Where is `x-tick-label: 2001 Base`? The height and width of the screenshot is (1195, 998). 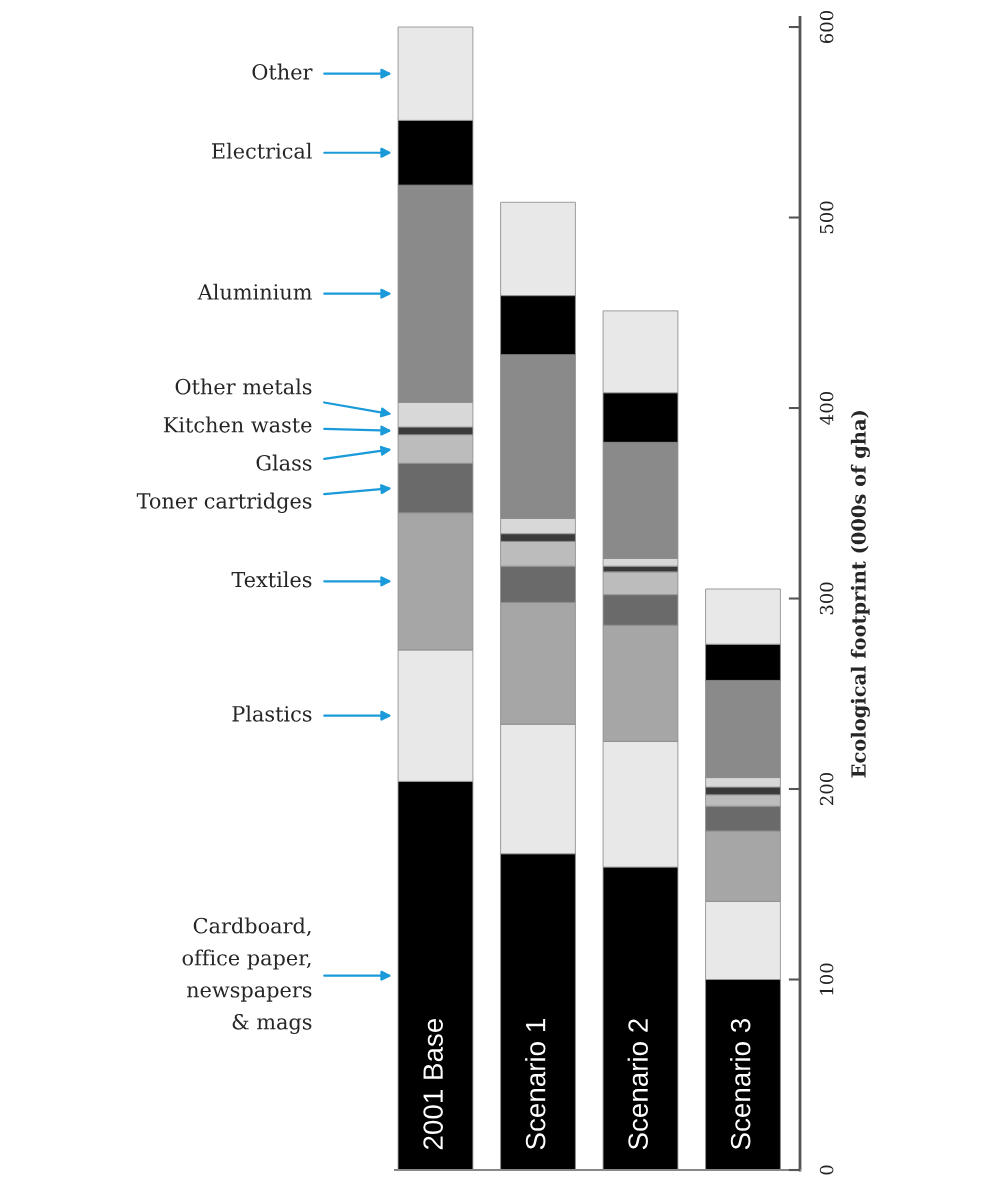
x-tick-label: 2001 Base is located at coordinates (433, 1084).